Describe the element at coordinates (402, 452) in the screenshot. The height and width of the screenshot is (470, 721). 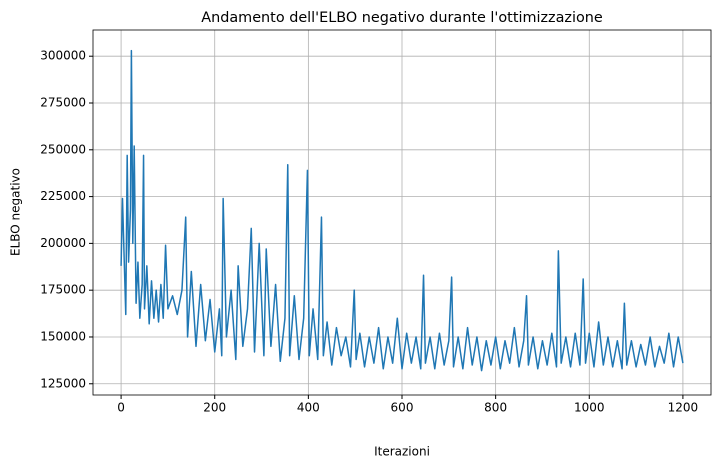
I see `x-axis-label: Iterazioni` at that location.